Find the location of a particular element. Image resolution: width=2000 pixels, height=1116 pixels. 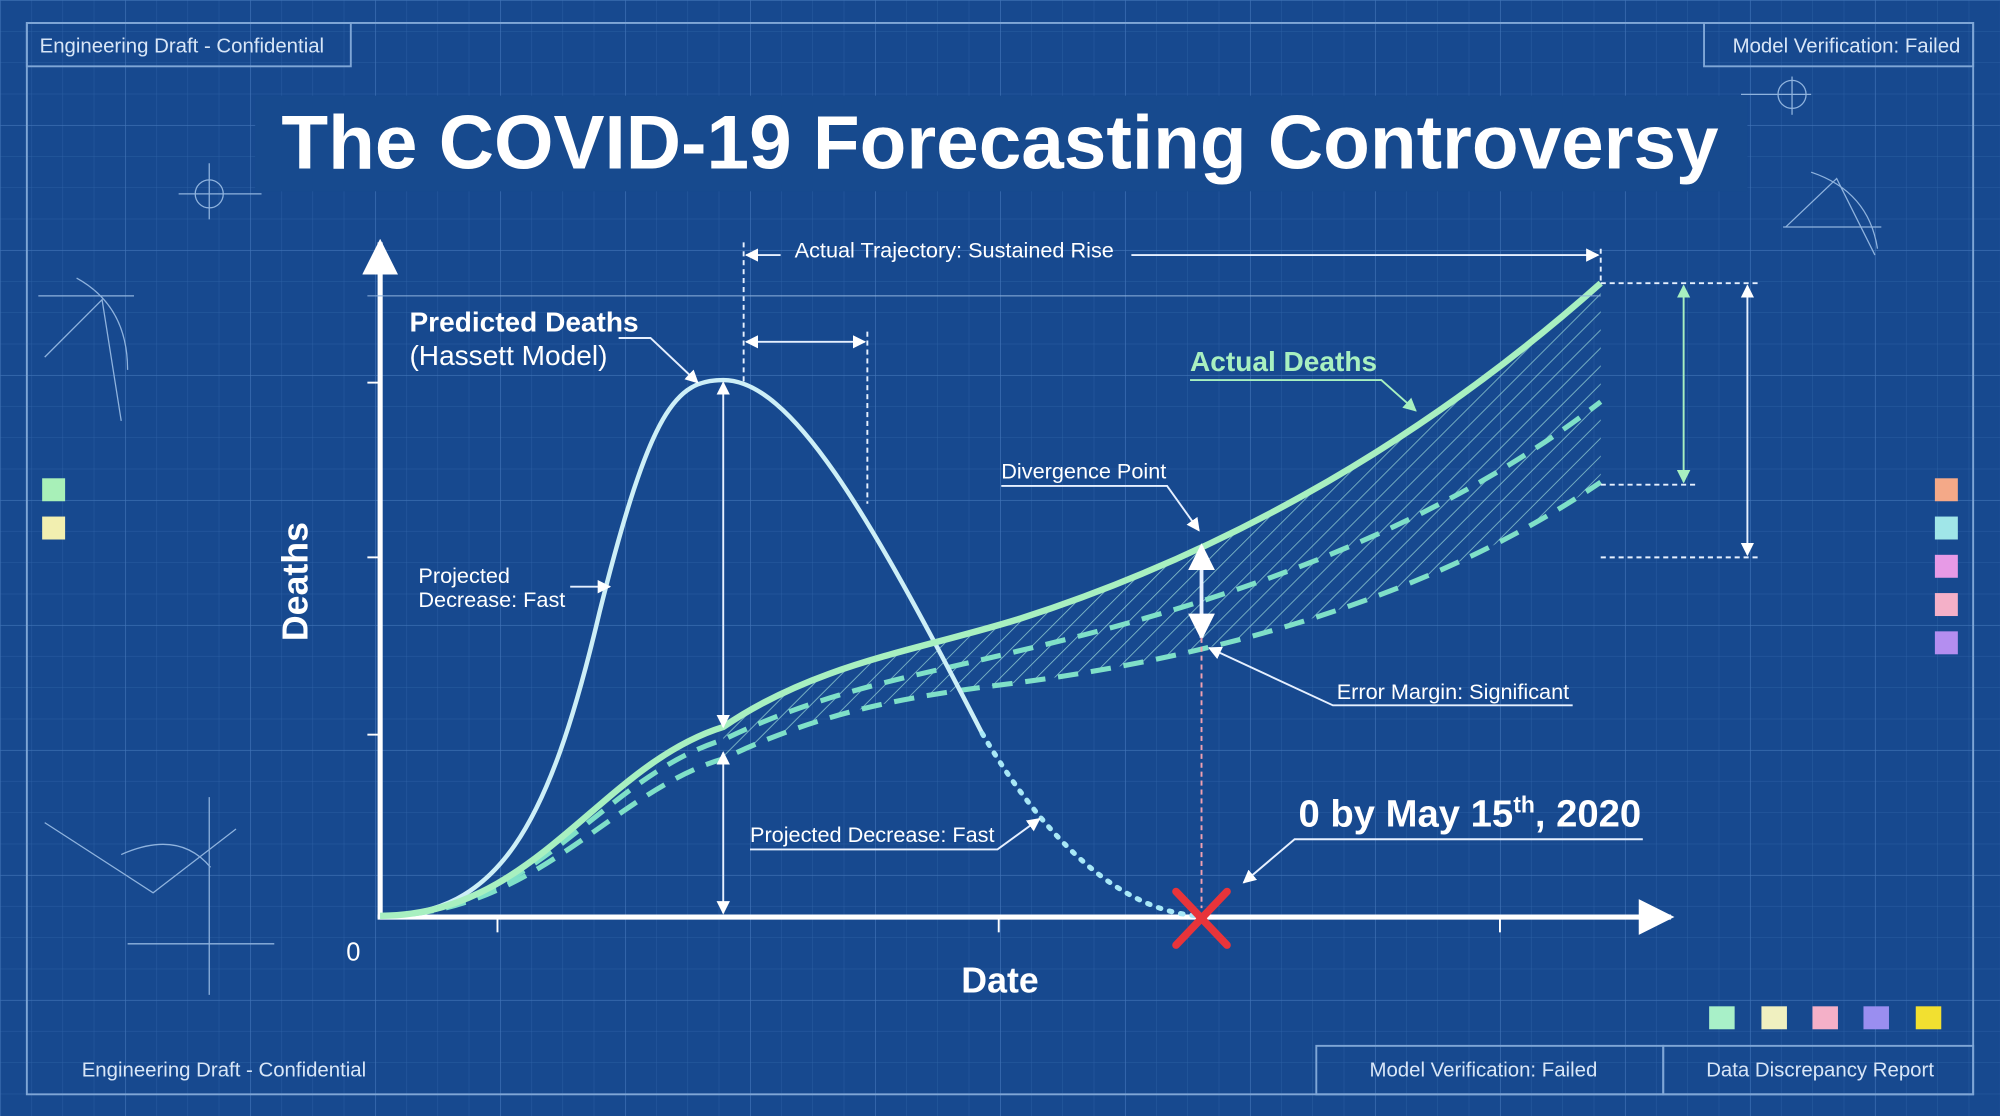

zero-marker is located at coordinates (1201, 918).